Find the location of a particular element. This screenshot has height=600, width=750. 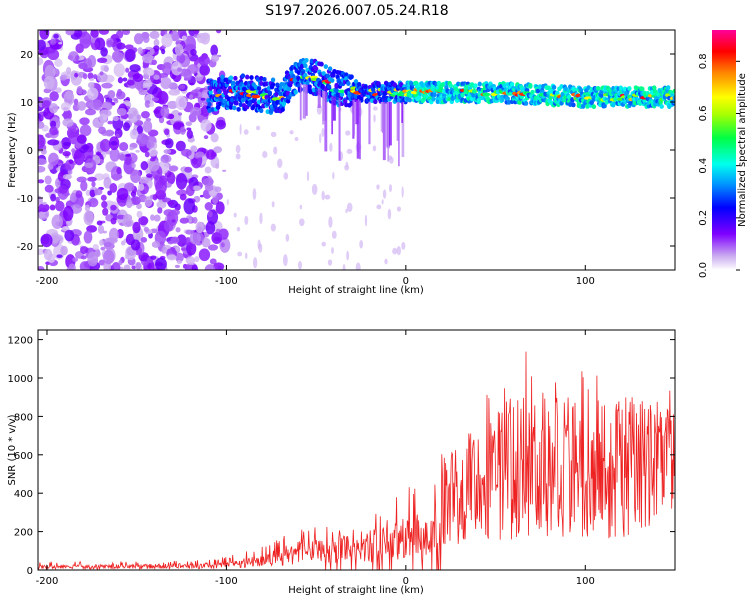

snr-y-tick-label: 400 is located at coordinates (23, 494).